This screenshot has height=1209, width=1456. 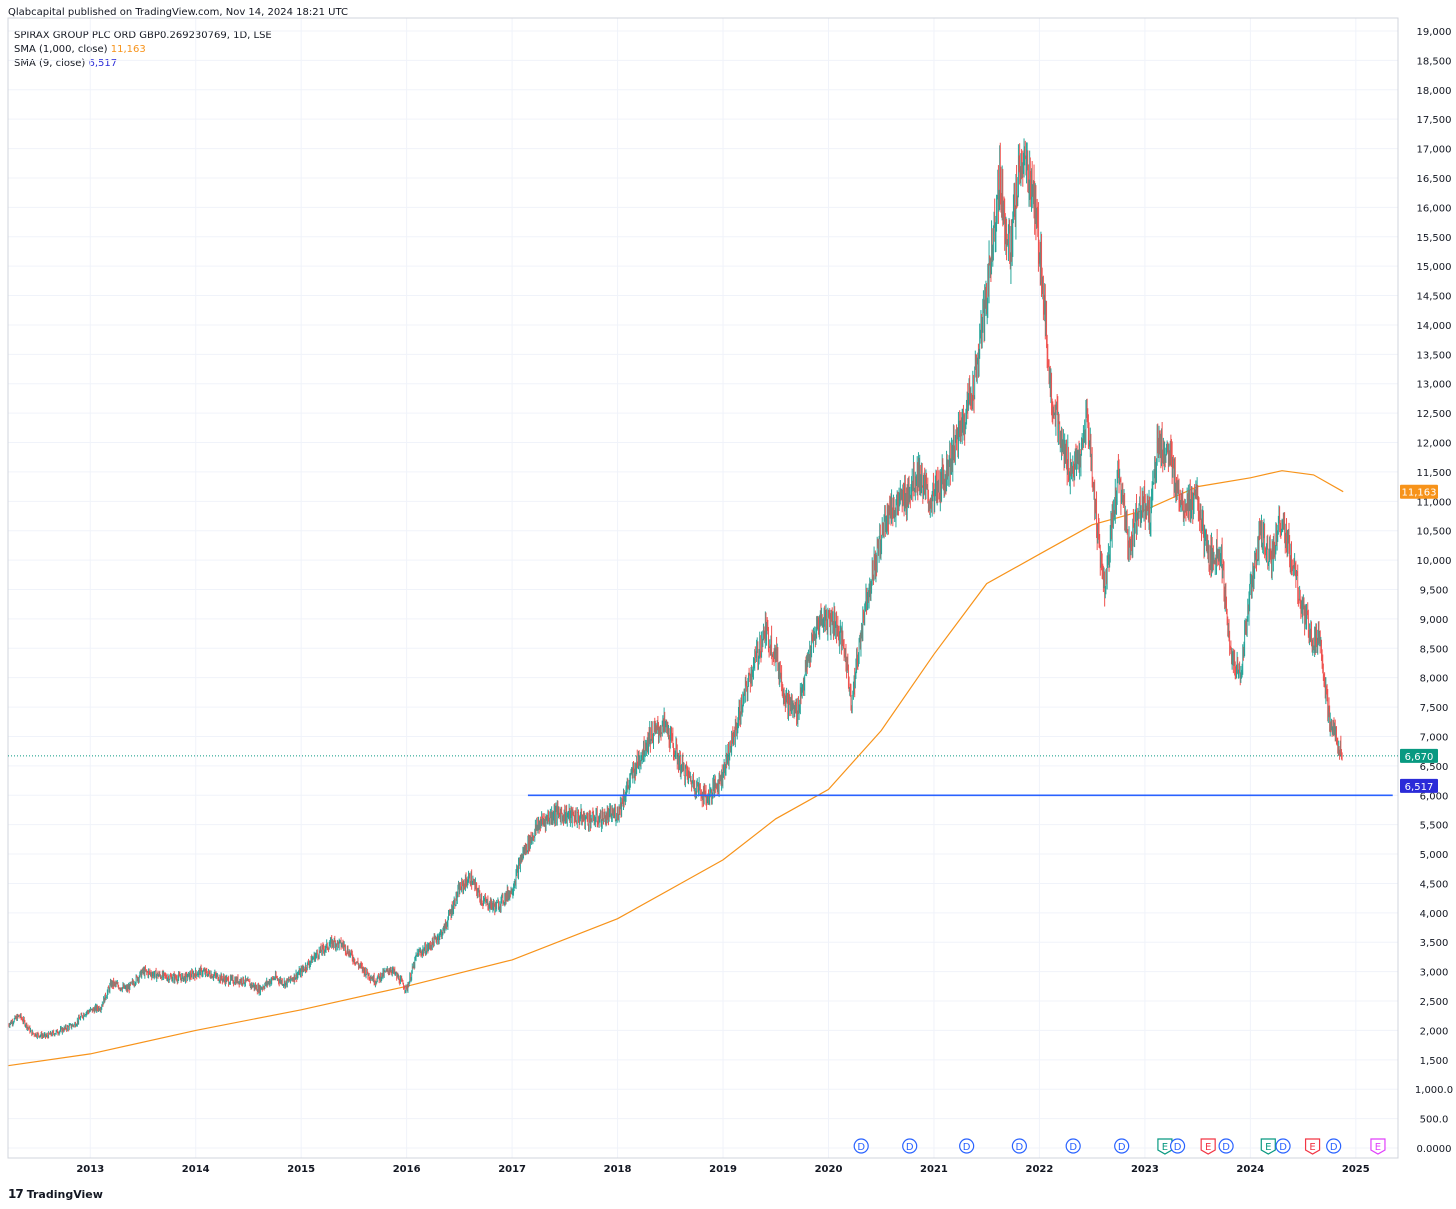 I want to click on x-tick-label: 2021, so click(x=934, y=1169).